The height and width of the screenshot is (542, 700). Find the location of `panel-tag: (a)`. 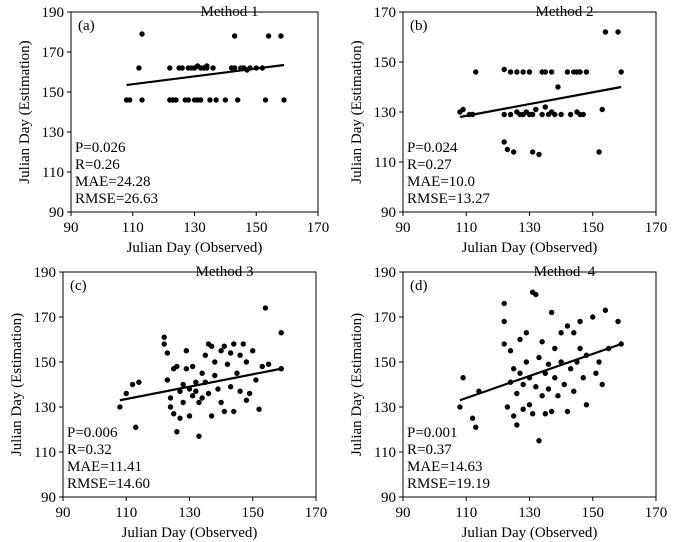

panel-tag: (a) is located at coordinates (86, 26).